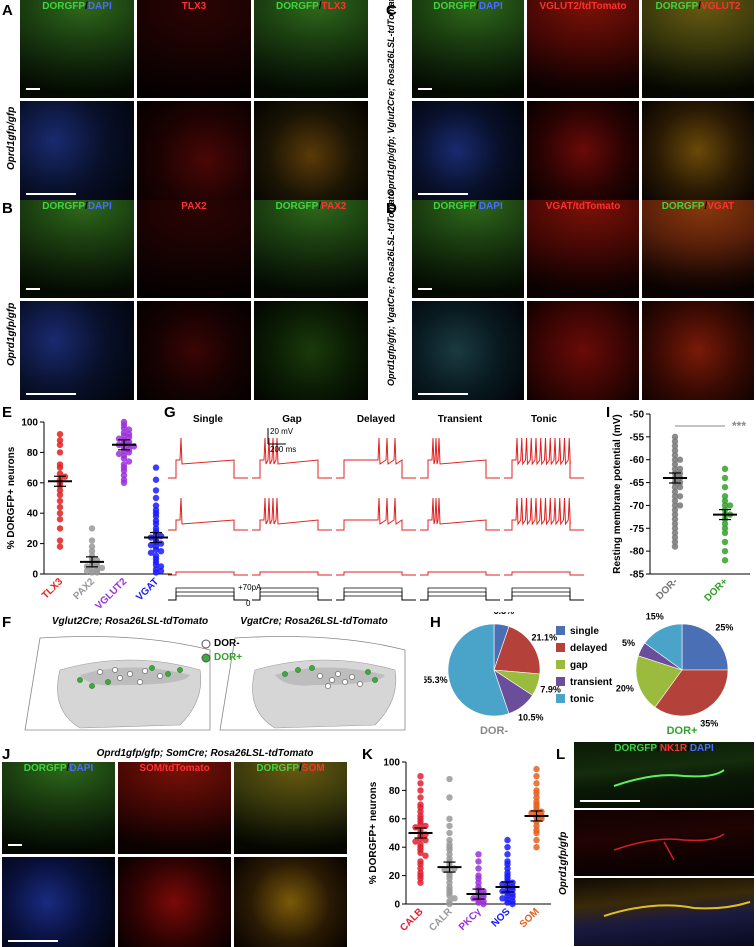  What do you see at coordinates (583, 6) in the screenshot?
I see `title-c-2: VGLUT2/tdTomato` at bounding box center [583, 6].